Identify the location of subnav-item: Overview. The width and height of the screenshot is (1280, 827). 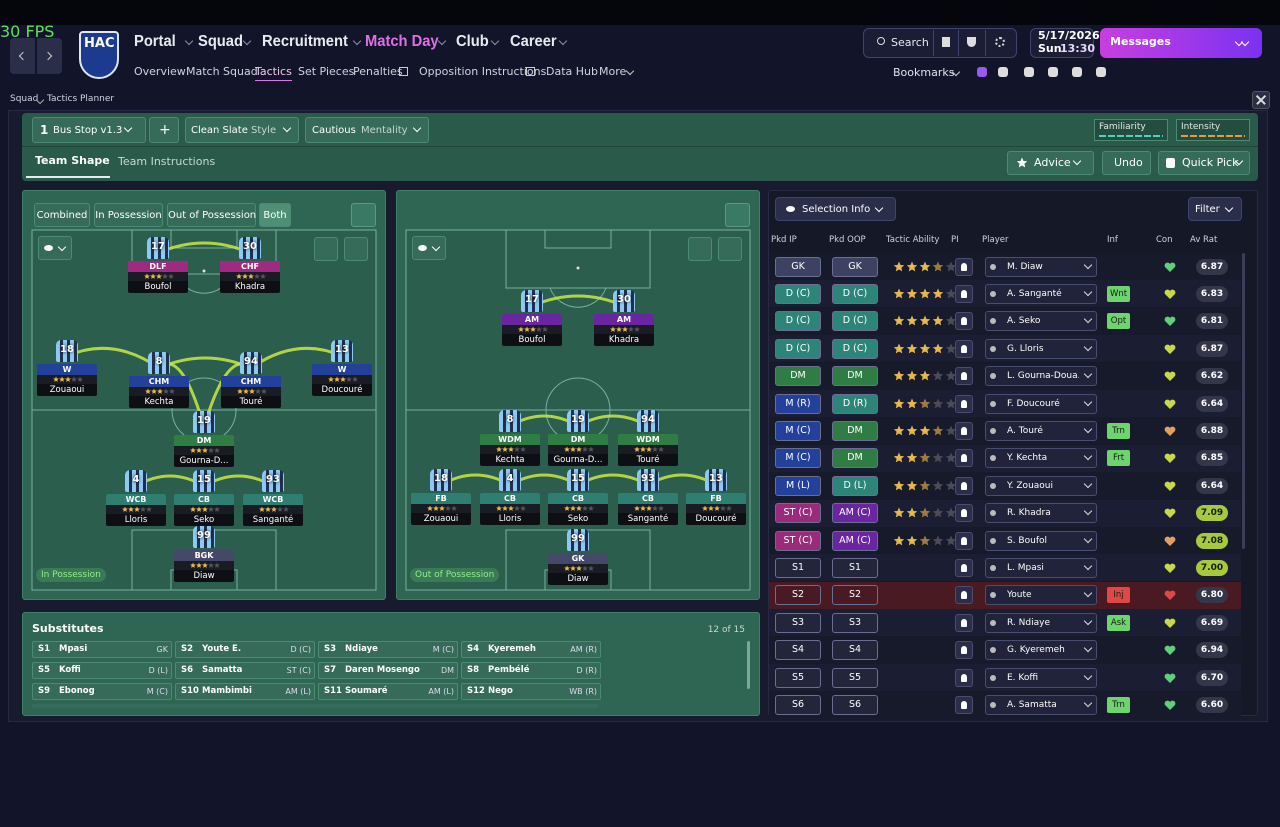
(160, 71).